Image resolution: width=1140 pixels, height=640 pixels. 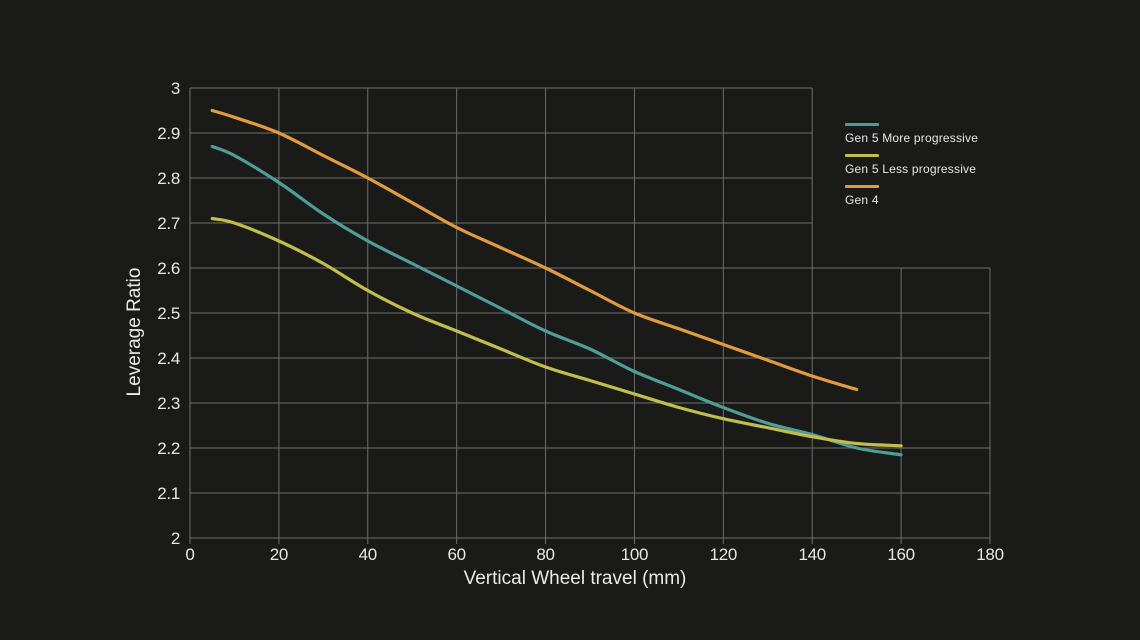 I want to click on legend-item: Gen 5 More progressive, so click(x=911, y=134).